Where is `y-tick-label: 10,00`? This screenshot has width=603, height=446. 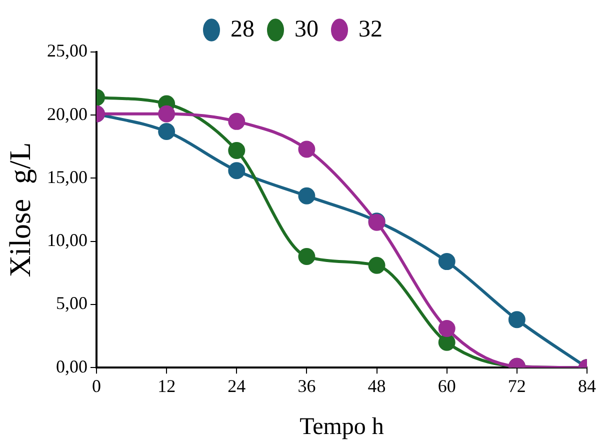 y-tick-label: 10,00 is located at coordinates (67, 240).